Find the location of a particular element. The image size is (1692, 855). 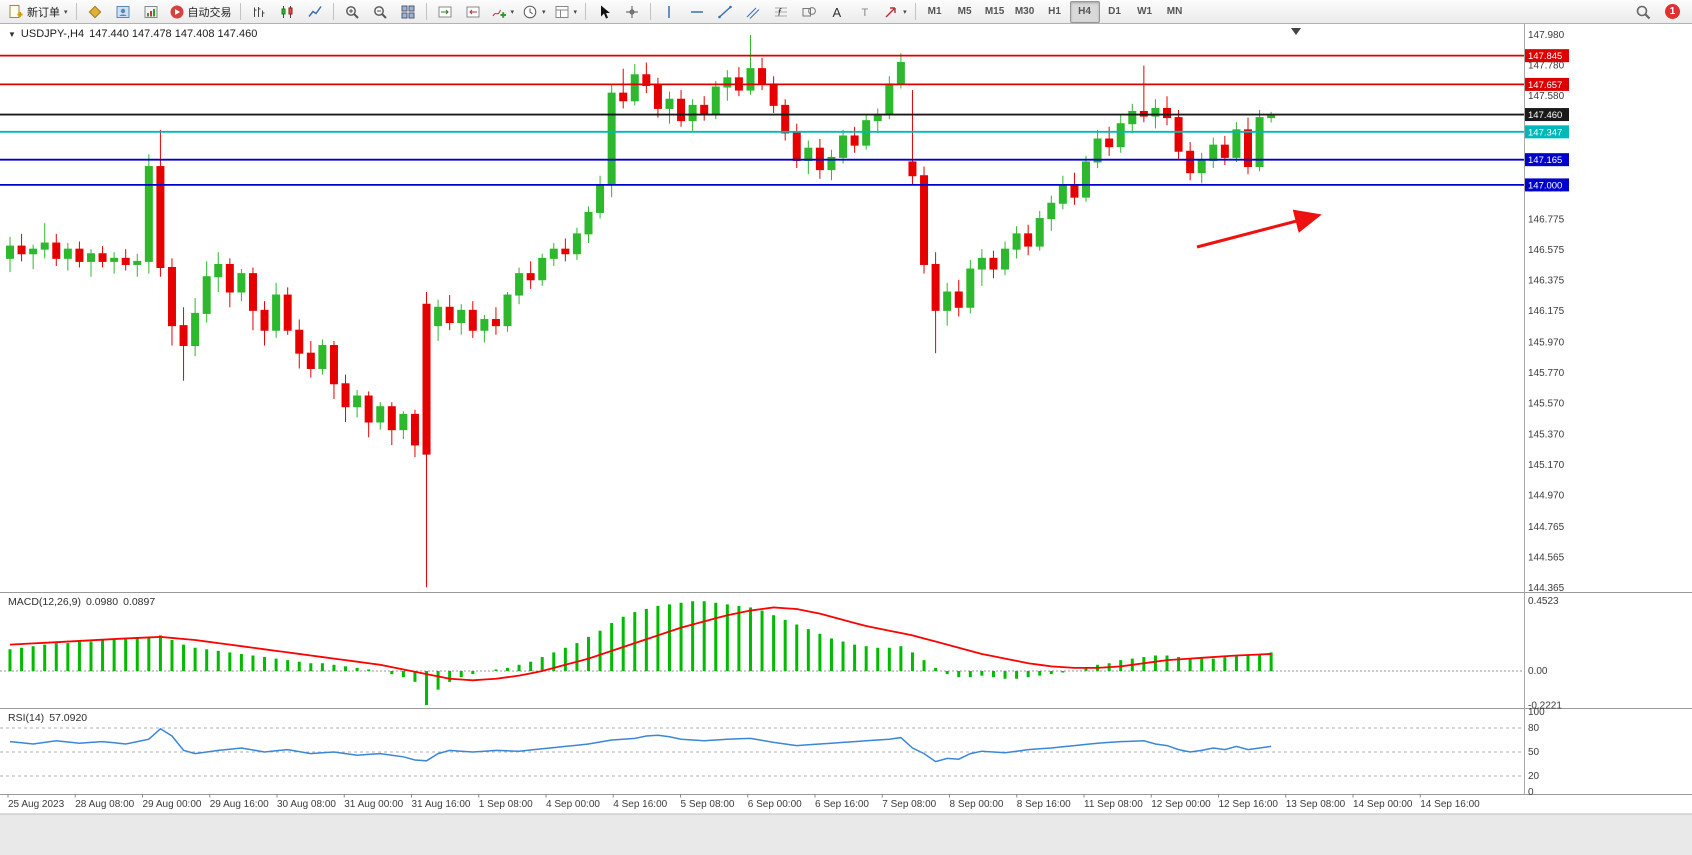

svg-text: 6 Sep 16:00 is located at coordinates (842, 804).